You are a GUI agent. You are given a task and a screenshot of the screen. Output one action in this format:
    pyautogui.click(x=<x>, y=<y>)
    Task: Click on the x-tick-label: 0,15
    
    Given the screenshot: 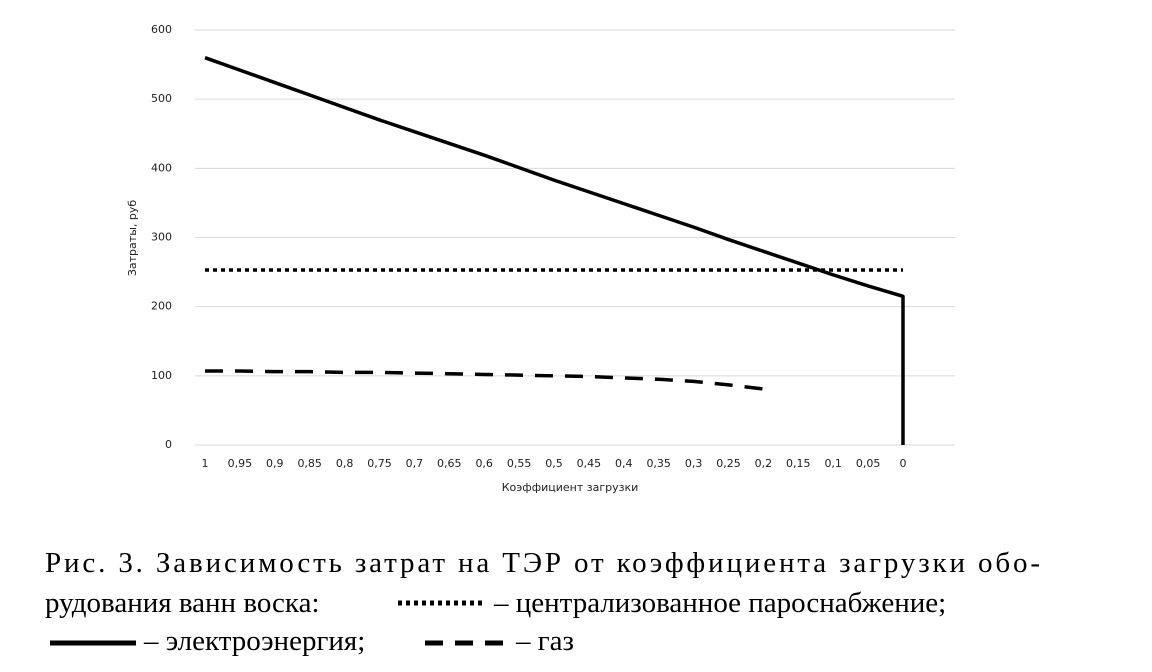 What is the action you would take?
    pyautogui.click(x=798, y=463)
    